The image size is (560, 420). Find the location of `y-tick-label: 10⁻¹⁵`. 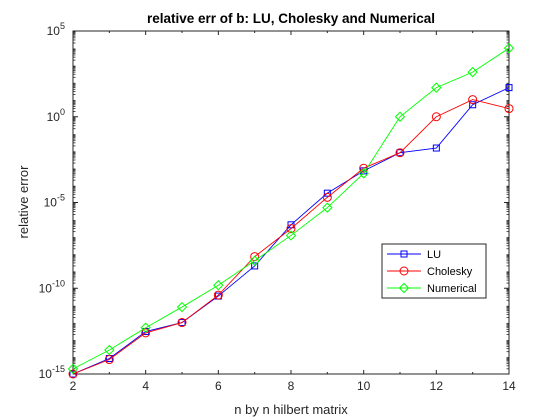

y-tick-label: 10⁻¹⁵ is located at coordinates (52, 372).